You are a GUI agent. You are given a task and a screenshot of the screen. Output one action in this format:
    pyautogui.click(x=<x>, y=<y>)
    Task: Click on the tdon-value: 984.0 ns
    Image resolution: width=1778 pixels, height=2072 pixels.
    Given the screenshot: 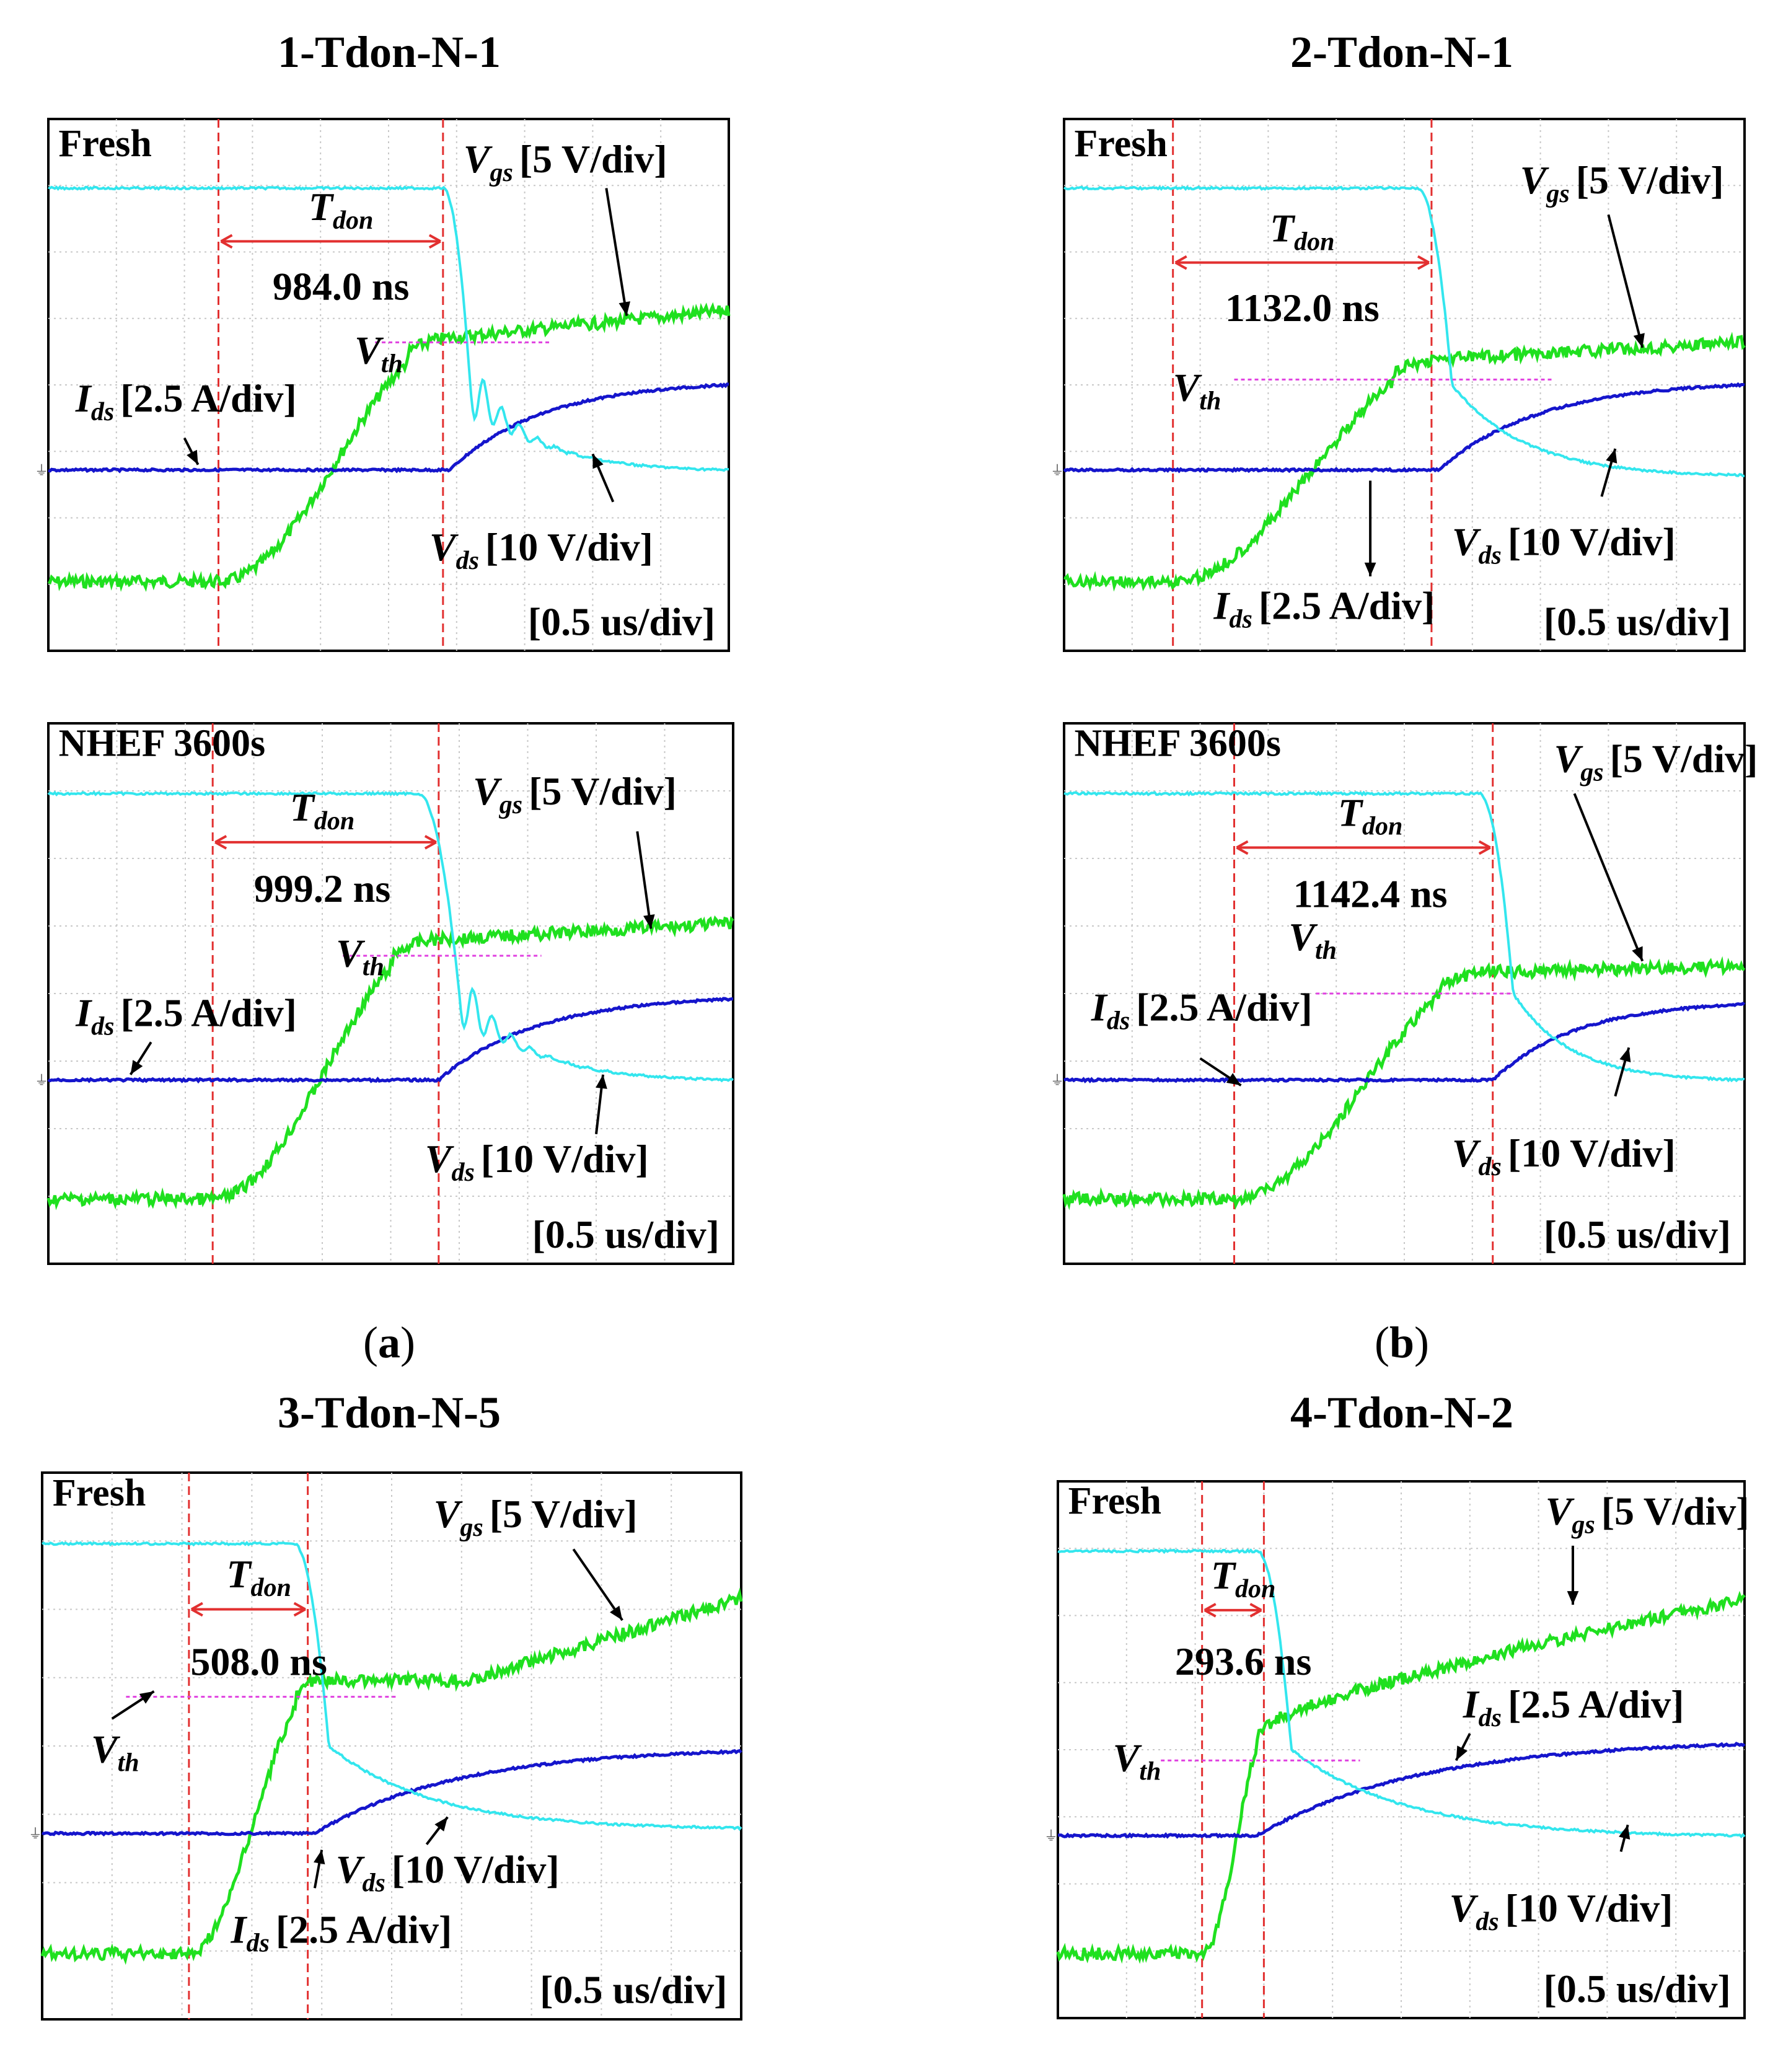 What is the action you would take?
    pyautogui.click(x=341, y=287)
    